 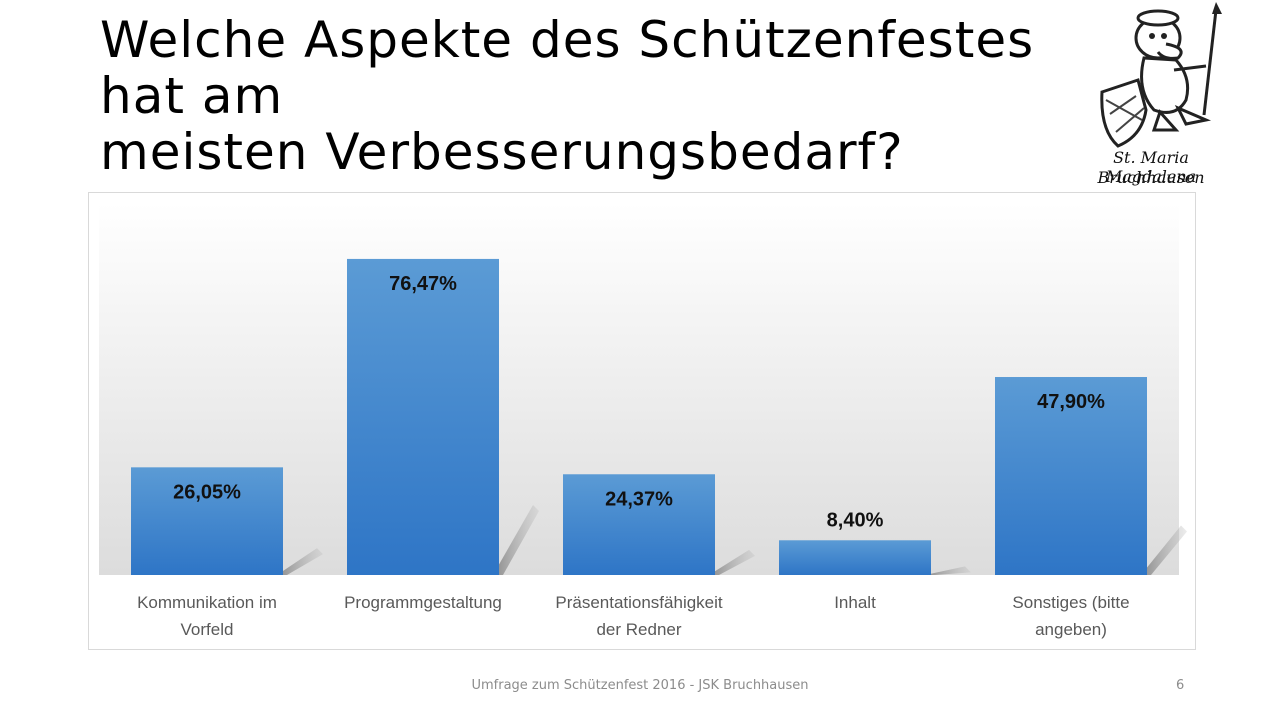 What do you see at coordinates (207, 602) in the screenshot?
I see `category-label-0-0: Kommunikation im` at bounding box center [207, 602].